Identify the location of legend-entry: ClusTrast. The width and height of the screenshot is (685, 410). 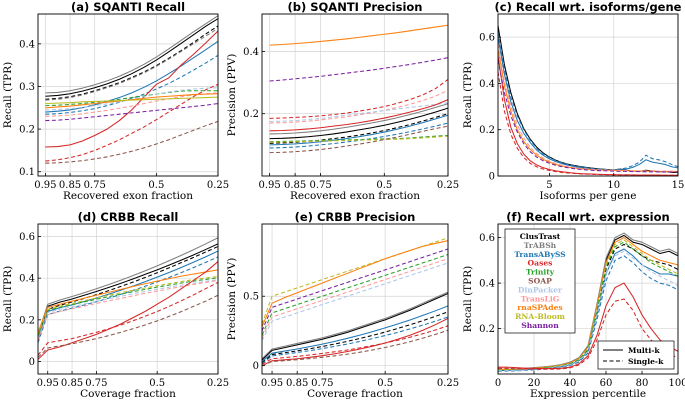
(540, 236).